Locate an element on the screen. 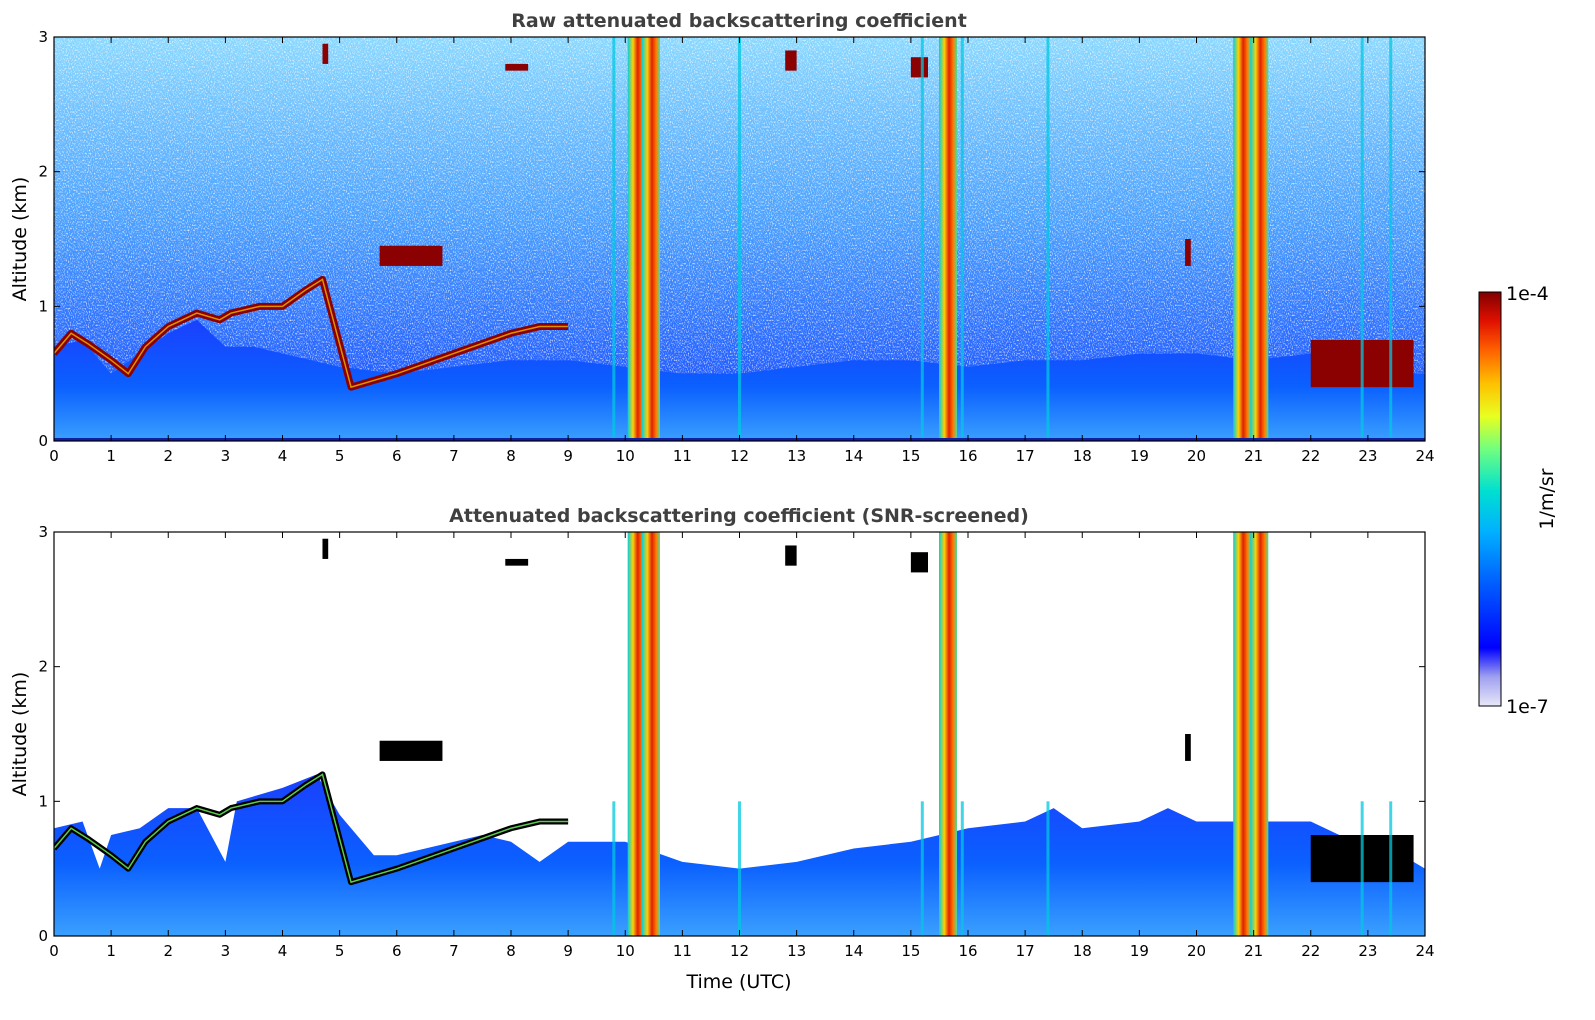  x-tick-label: 16 is located at coordinates (967, 456).